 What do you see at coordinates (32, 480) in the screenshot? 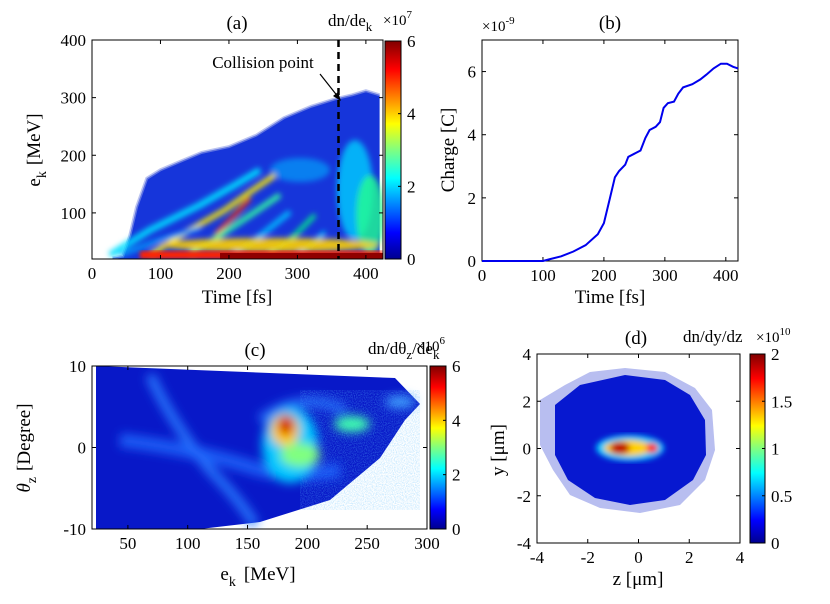
I see `panel-c-ylabel-sub: z` at bounding box center [32, 480].